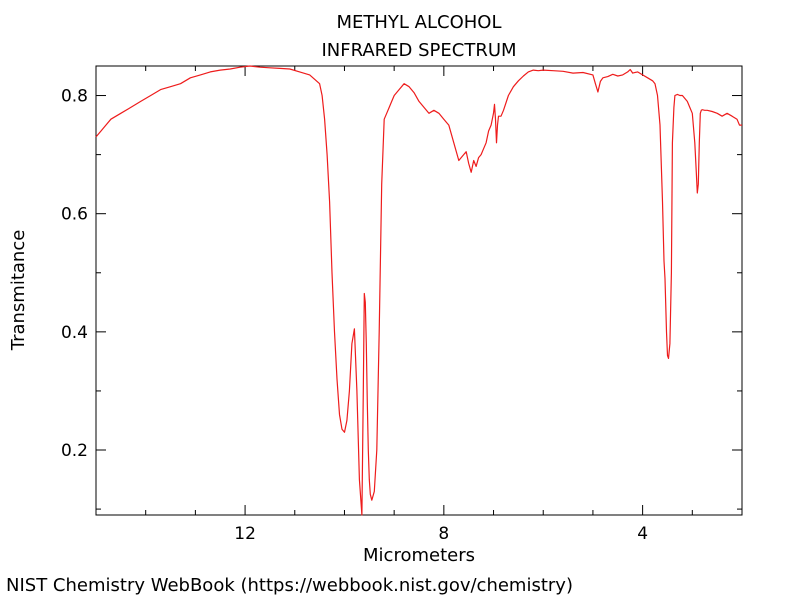 This screenshot has height=600, width=800. What do you see at coordinates (74, 215) in the screenshot?
I see `y-tick-label: 0.6` at bounding box center [74, 215].